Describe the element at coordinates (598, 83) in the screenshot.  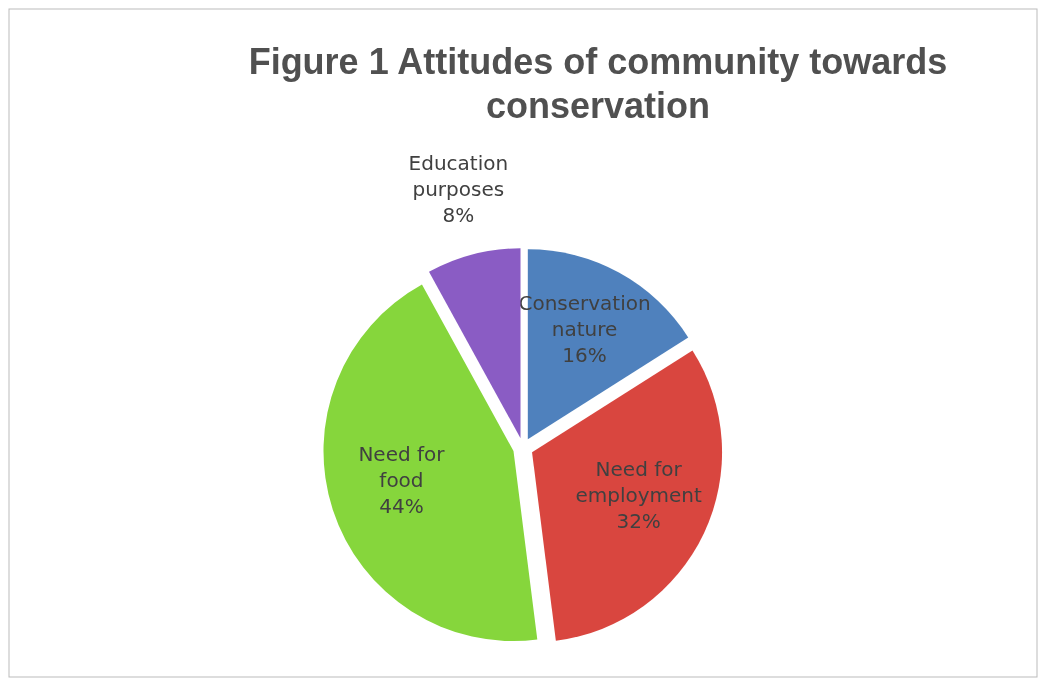
I see `chart-title: Figure 1 Attitudes of community towards conservation` at that location.